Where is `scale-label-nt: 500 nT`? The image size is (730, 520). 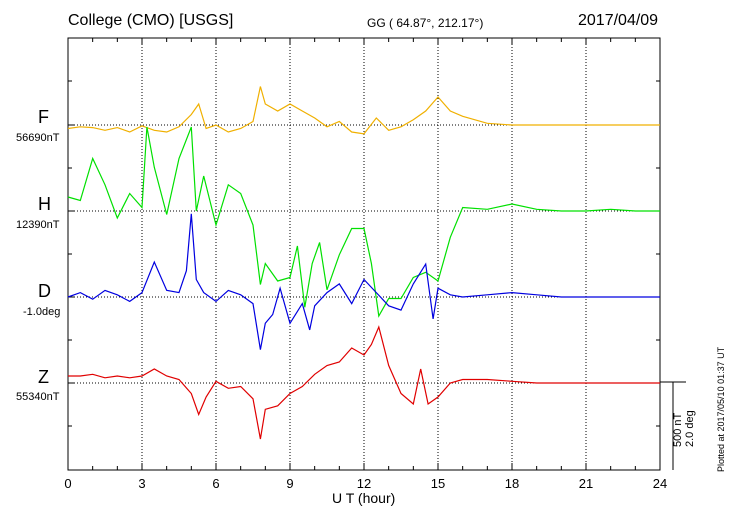 scale-label-nt: 500 nT is located at coordinates (678, 429).